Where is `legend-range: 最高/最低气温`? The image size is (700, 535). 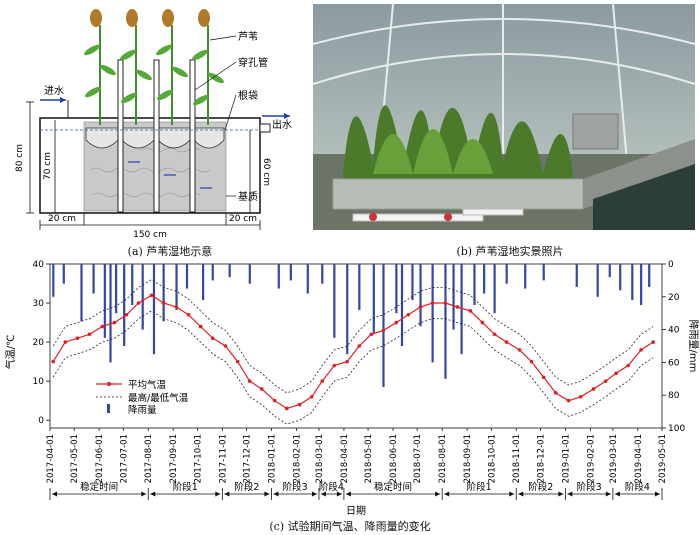
legend-range: 最高/最低气温 is located at coordinates (158, 398).